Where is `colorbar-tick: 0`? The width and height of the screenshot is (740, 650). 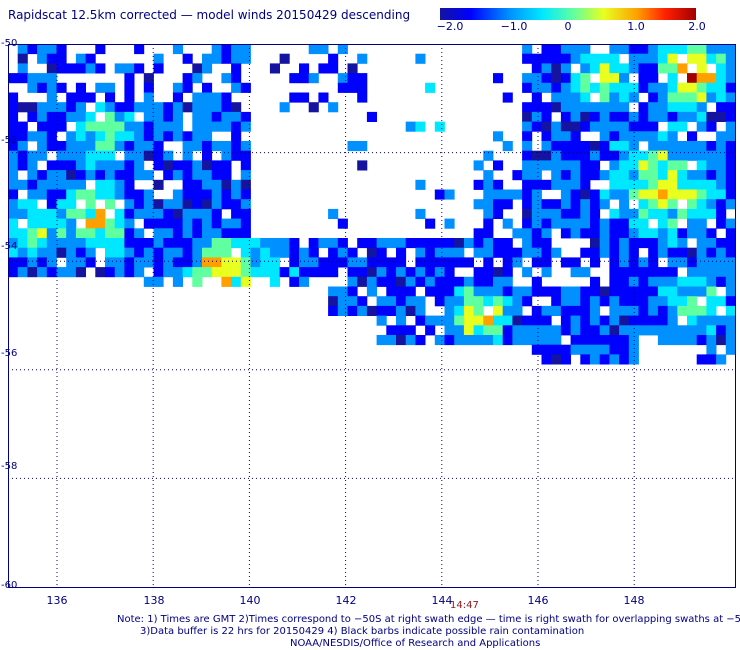
colorbar-tick: 0 is located at coordinates (568, 26).